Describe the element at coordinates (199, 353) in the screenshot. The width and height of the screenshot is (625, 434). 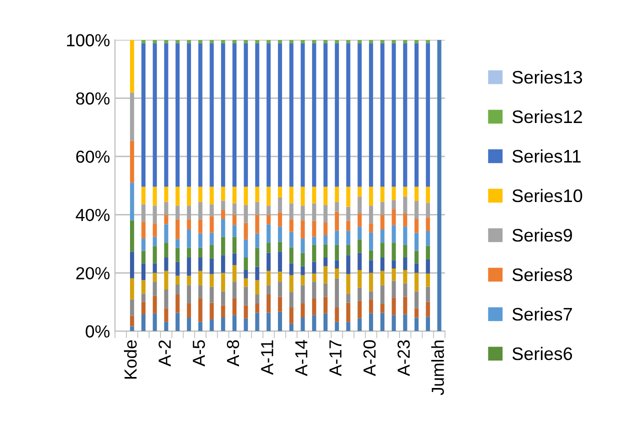
I see `x-tick-label: A-5` at that location.